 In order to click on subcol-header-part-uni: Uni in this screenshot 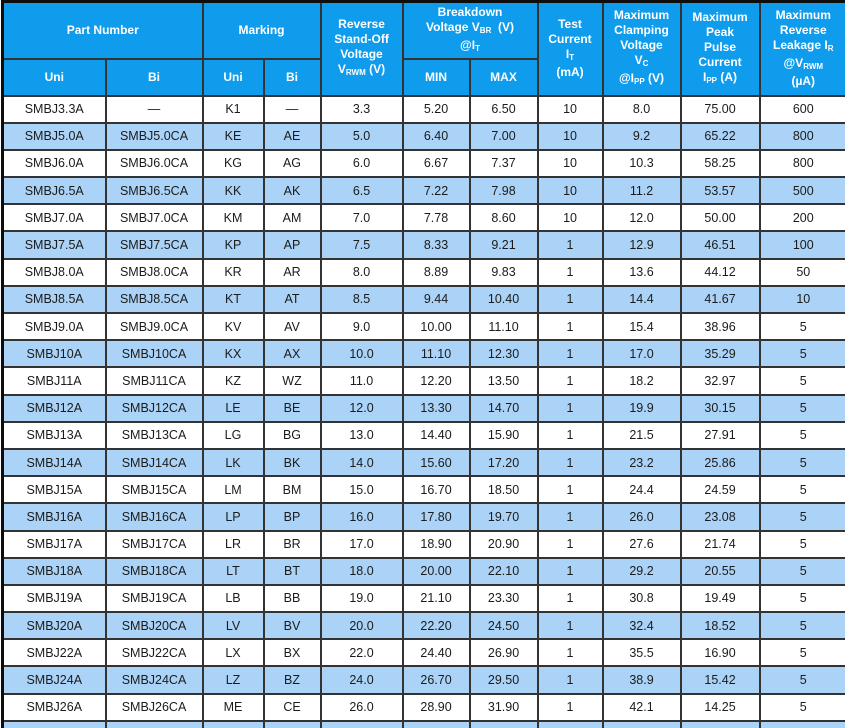, I will do `click(54, 77)`.